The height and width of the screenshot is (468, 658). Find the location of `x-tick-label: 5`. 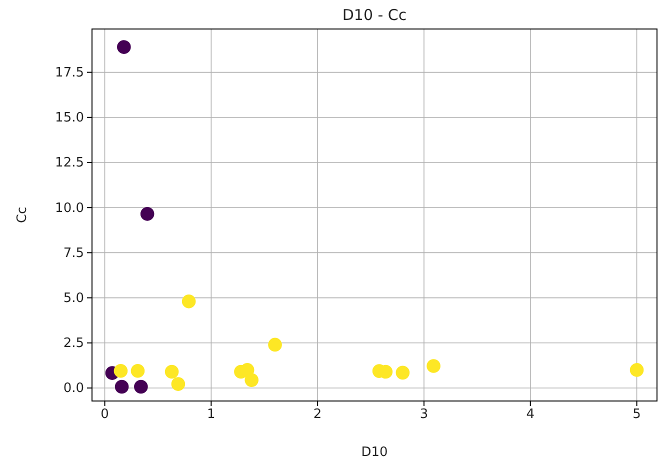

x-tick-label: 5 is located at coordinates (636, 414).